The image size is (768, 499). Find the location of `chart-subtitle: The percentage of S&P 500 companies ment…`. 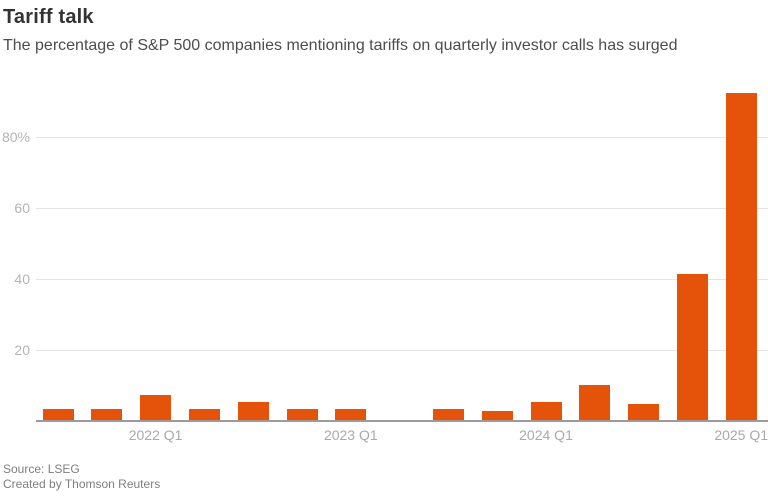

chart-subtitle: The percentage of S&P 500 companies ment… is located at coordinates (340, 45).